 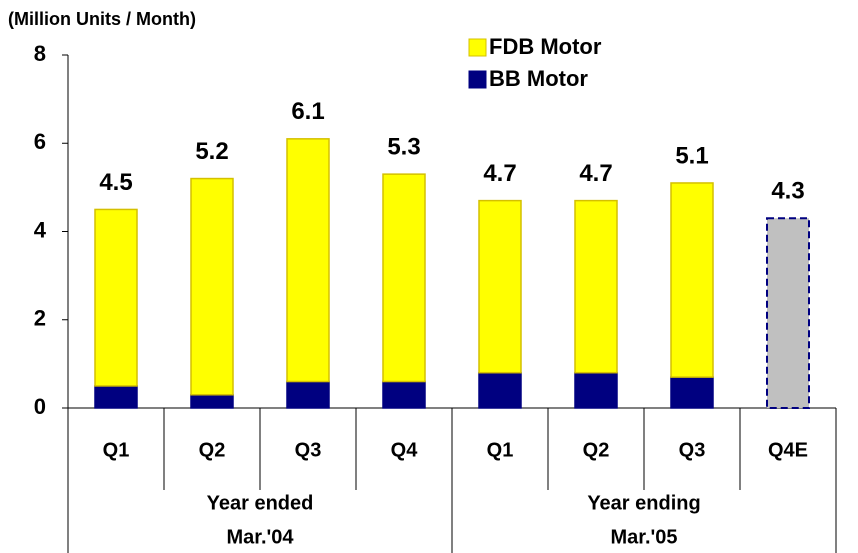 What do you see at coordinates (405, 450) in the screenshot?
I see `x-tick-label: Q4` at bounding box center [405, 450].